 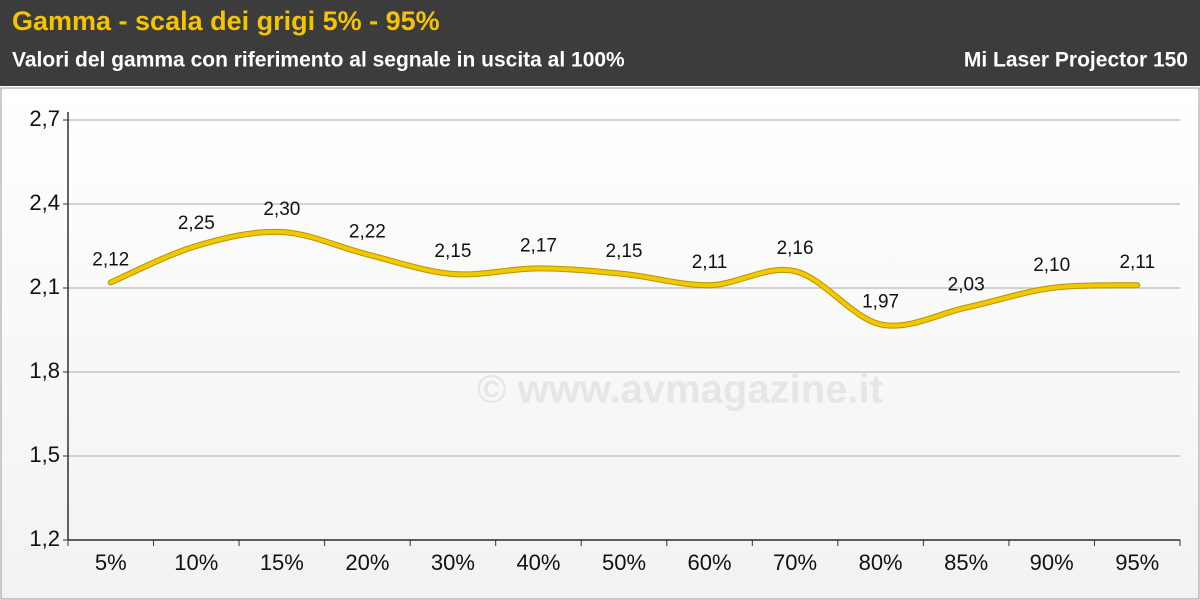 I want to click on chart-title: Gamma - scala dei grigi 5% - 95%, so click(x=226, y=21).